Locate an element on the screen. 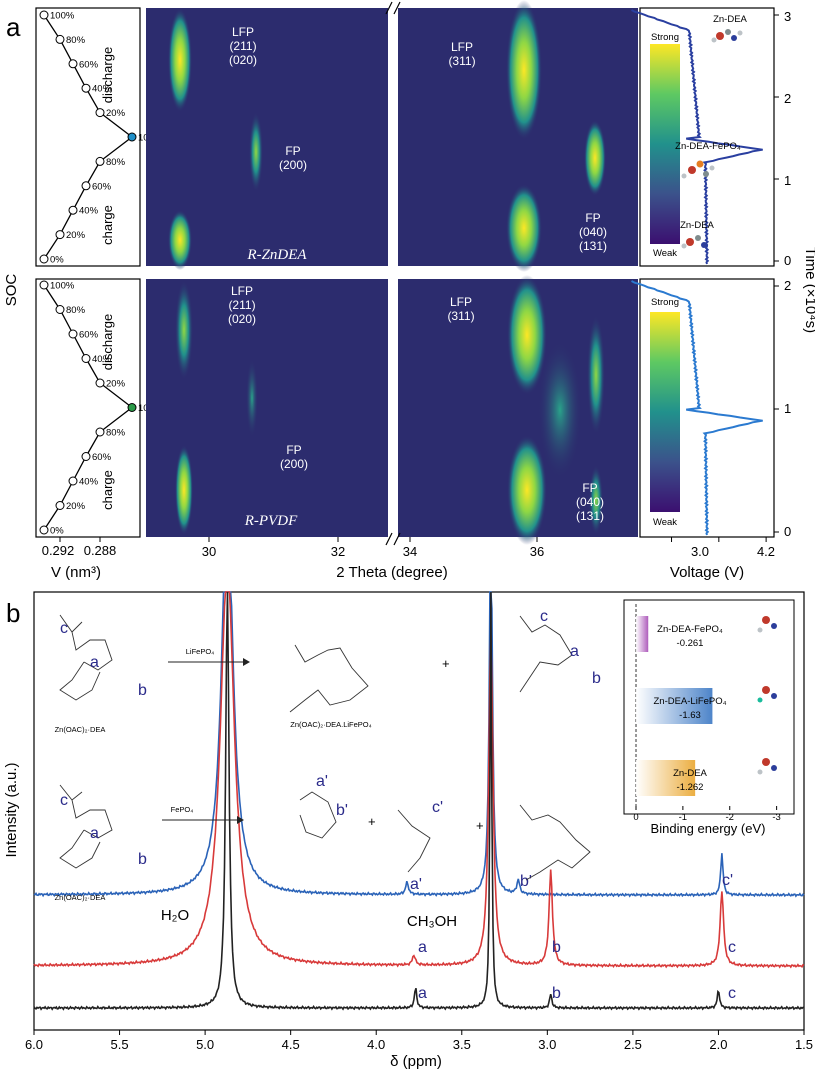 The image size is (815, 1073). time-bottom-2: 2 is located at coordinates (787, 285).